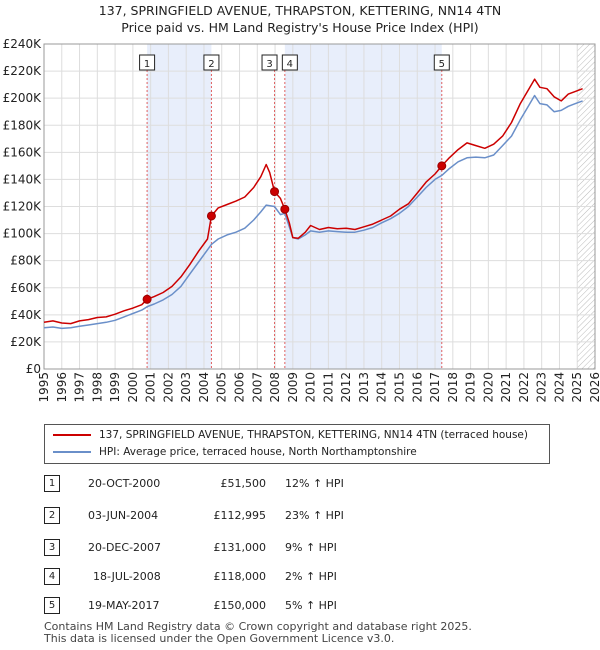 The image size is (600, 650). Describe the element at coordinates (23, 179) in the screenshot. I see `y-tick-label: £140K` at that location.